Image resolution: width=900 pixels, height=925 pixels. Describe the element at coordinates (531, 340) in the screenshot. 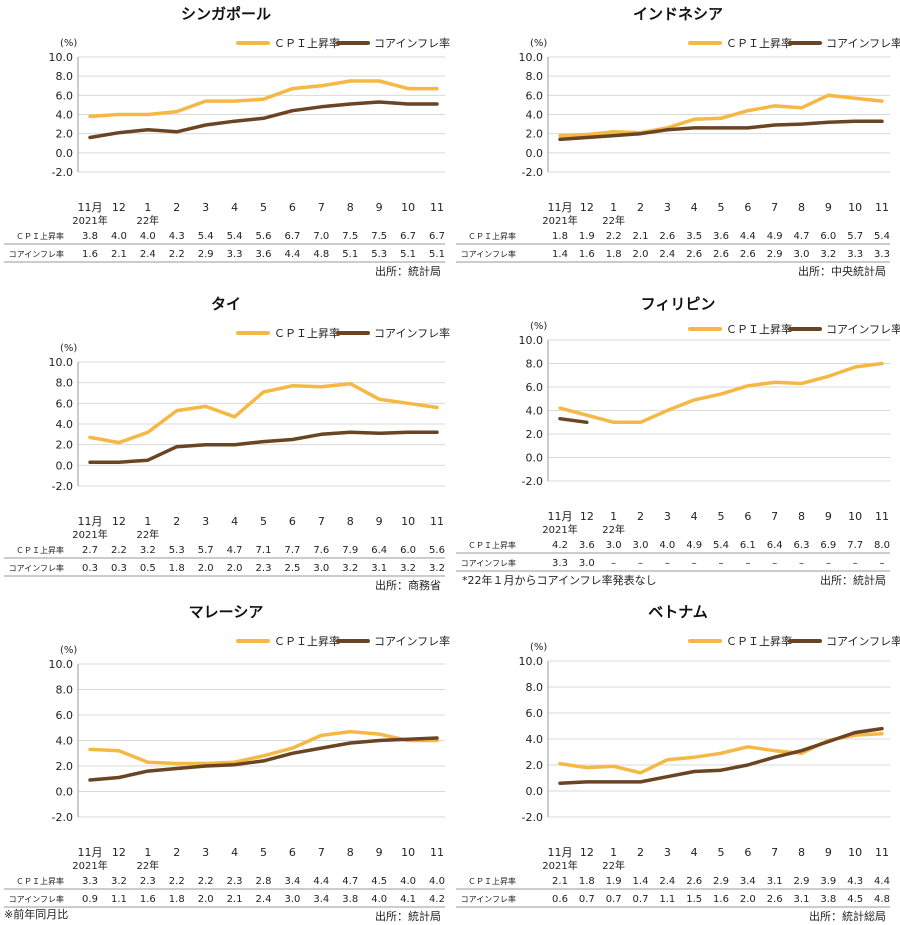

I see `y-tick-label: 10.0` at that location.